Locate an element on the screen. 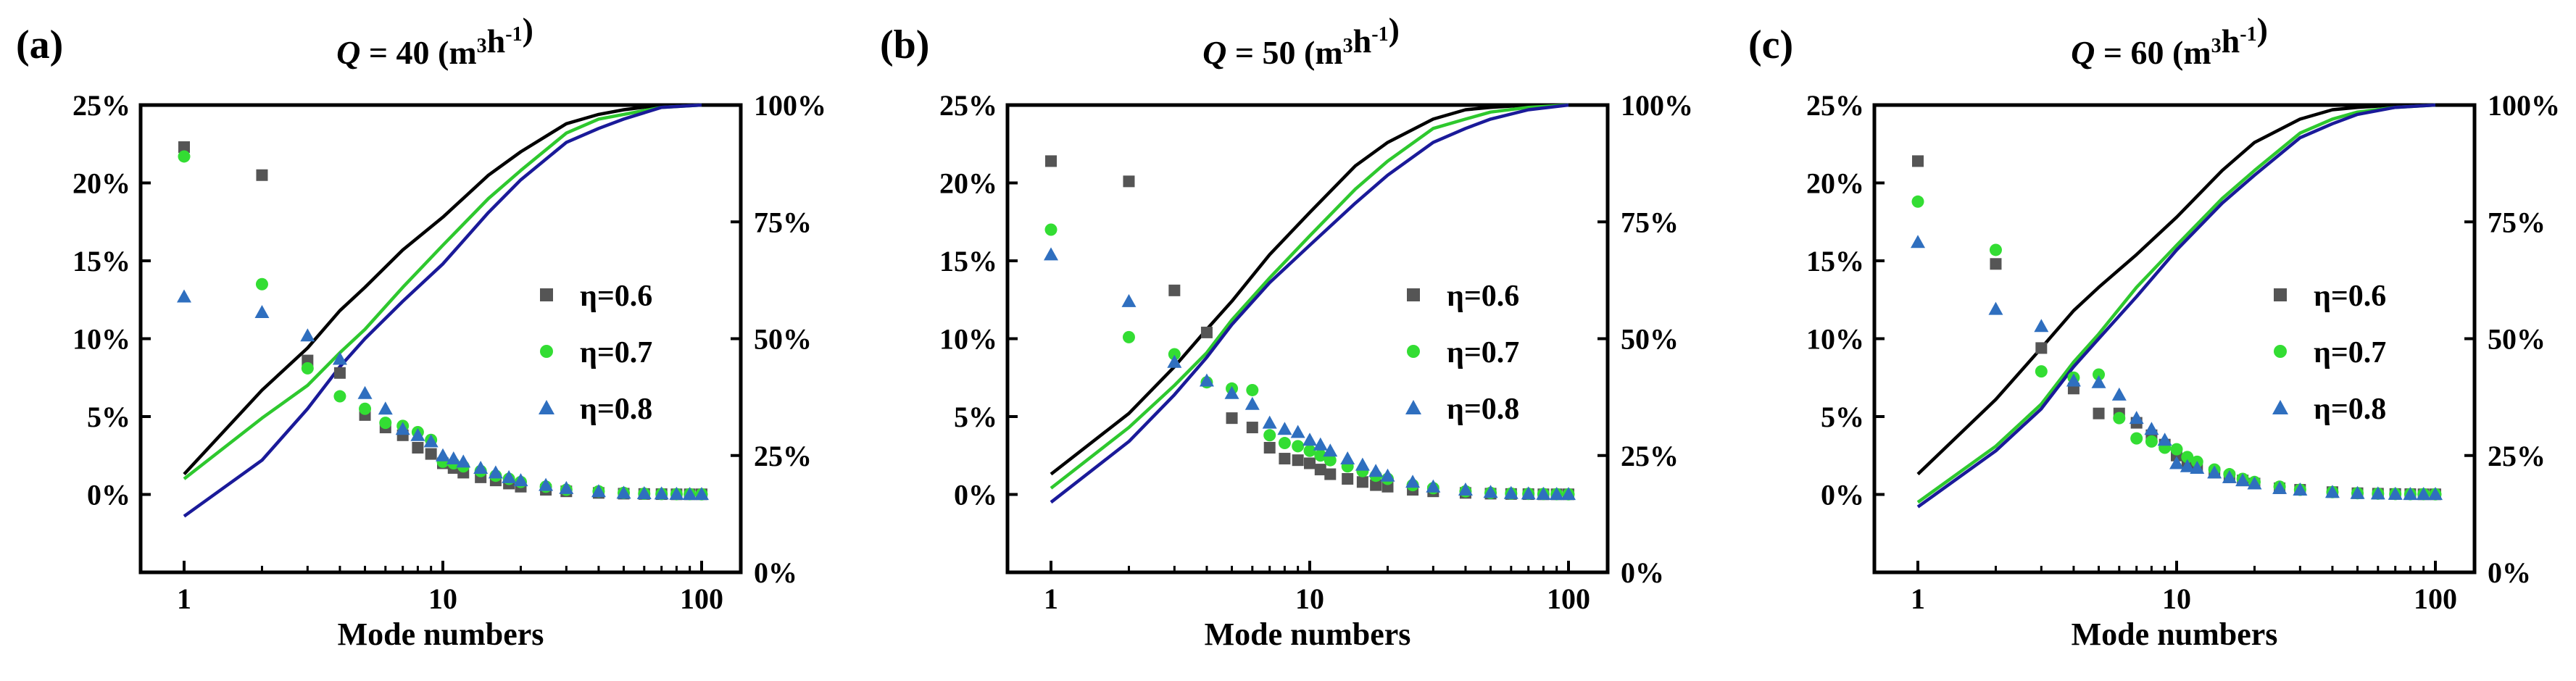  legend-marker-eta07 is located at coordinates (1413, 351).